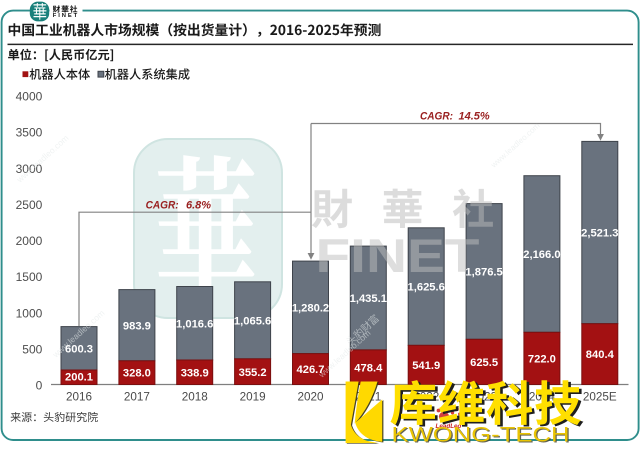  I want to click on svg-text: 1,016.6, so click(194, 324).